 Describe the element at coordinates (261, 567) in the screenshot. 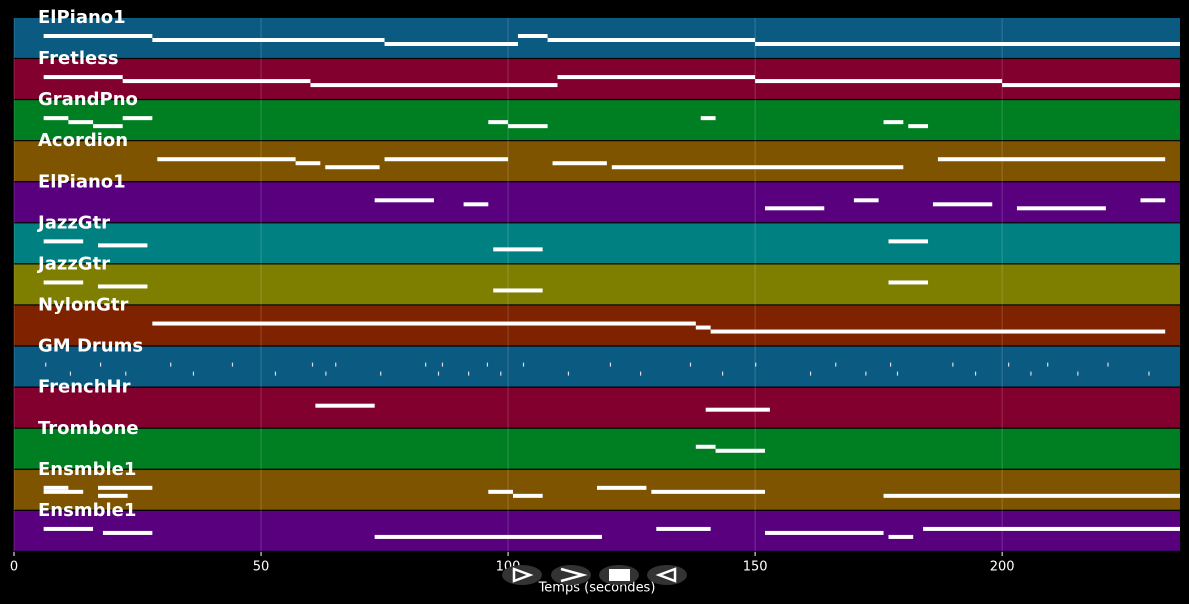

I see `x-tick-label: 50` at that location.